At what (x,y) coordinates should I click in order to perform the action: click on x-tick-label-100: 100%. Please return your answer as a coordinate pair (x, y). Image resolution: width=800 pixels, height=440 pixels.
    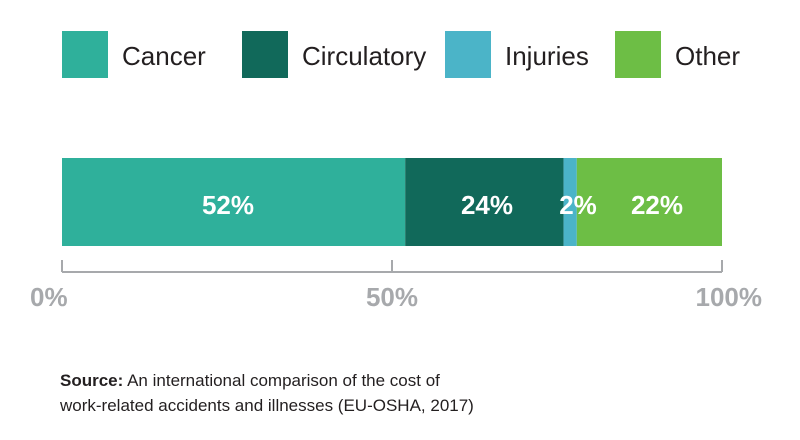
    Looking at the image, I should click on (729, 297).